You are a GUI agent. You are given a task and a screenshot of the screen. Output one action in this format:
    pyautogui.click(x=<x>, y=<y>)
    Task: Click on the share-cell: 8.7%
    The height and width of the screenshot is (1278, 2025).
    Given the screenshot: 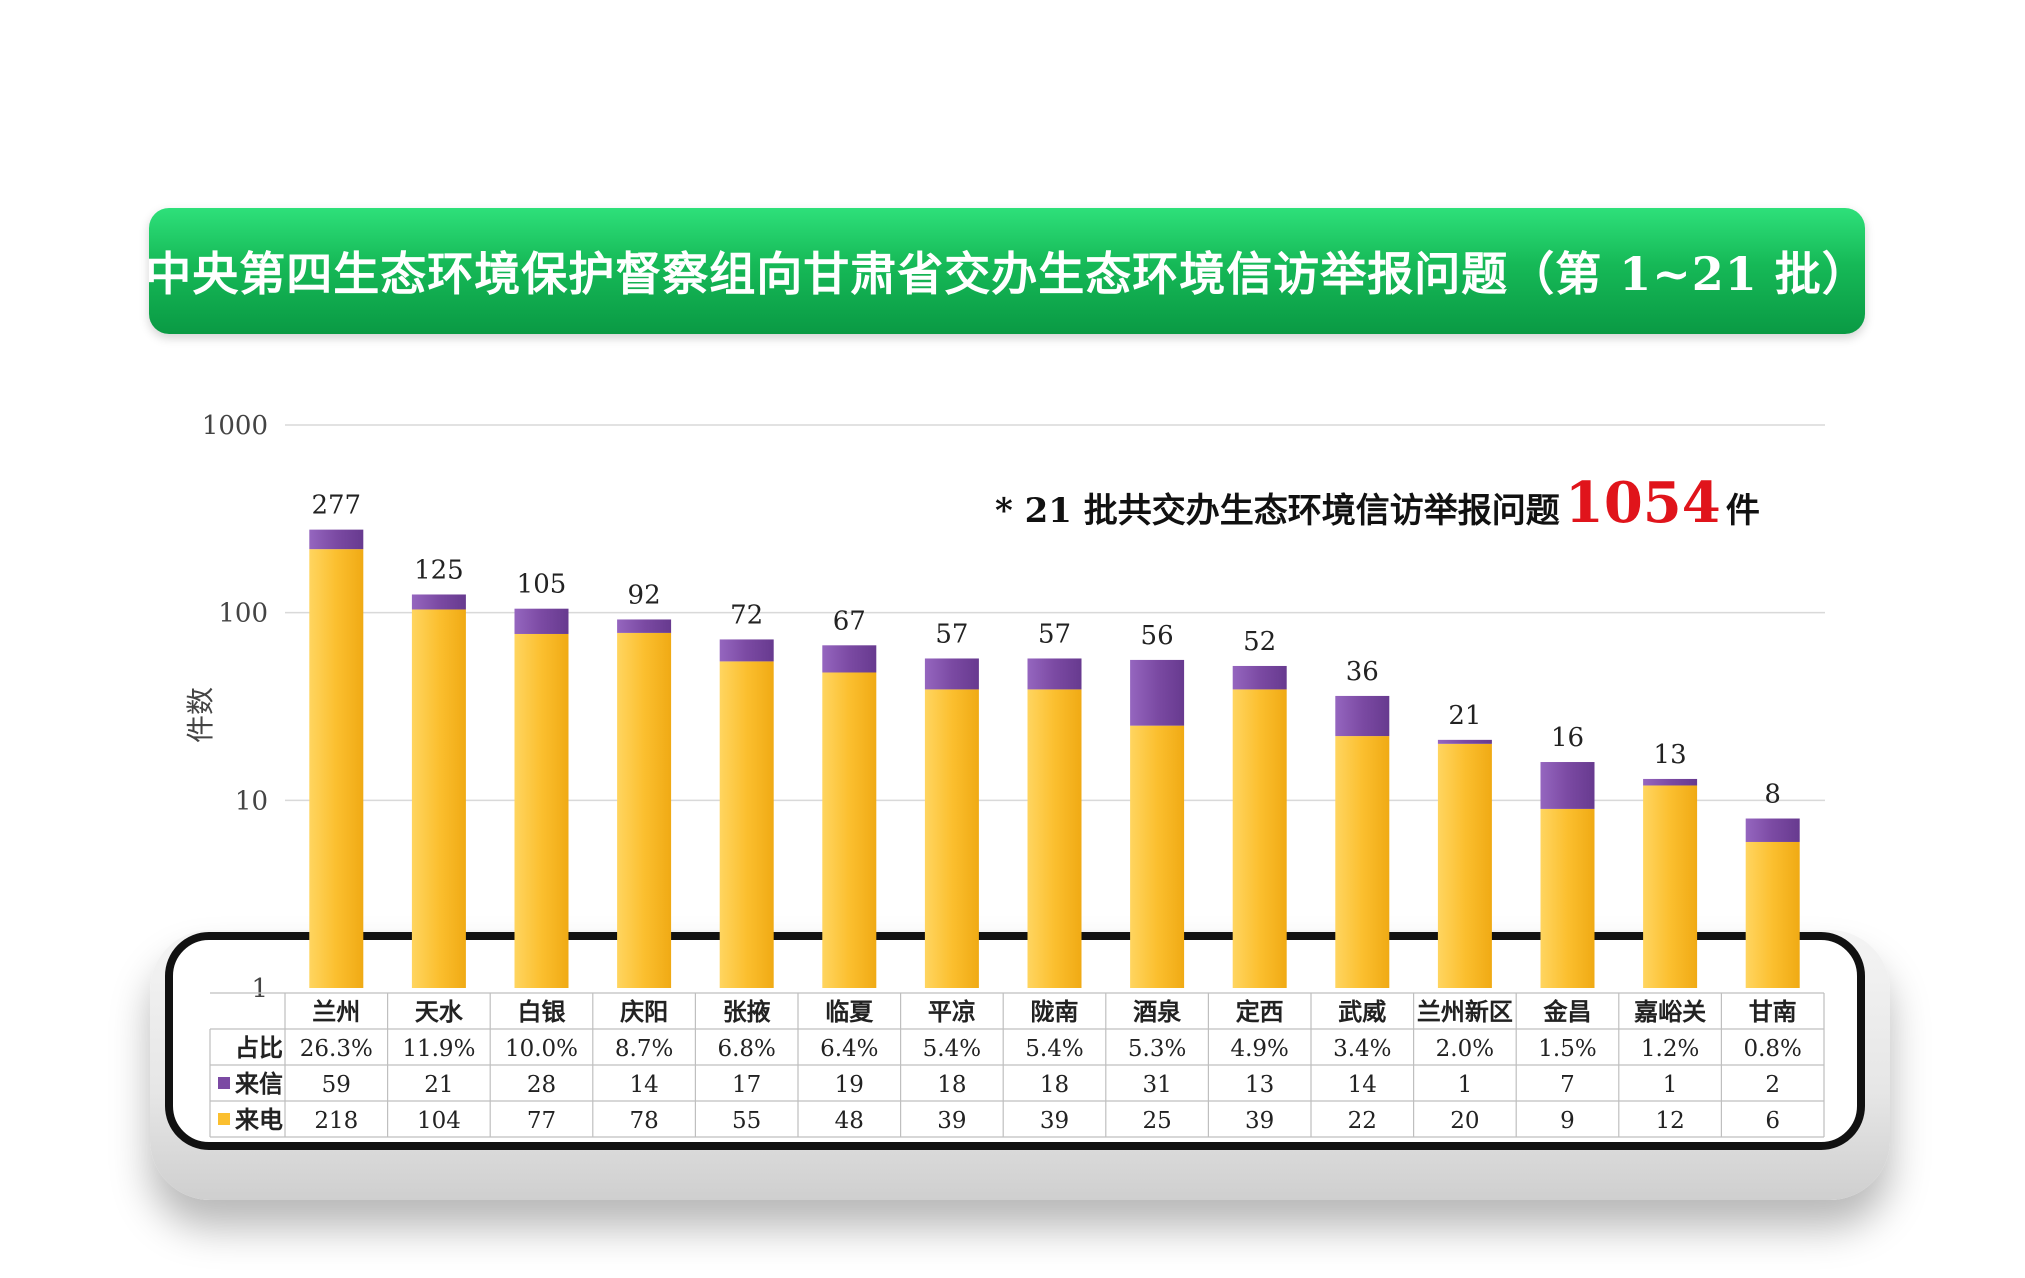 What is the action you would take?
    pyautogui.click(x=644, y=1049)
    